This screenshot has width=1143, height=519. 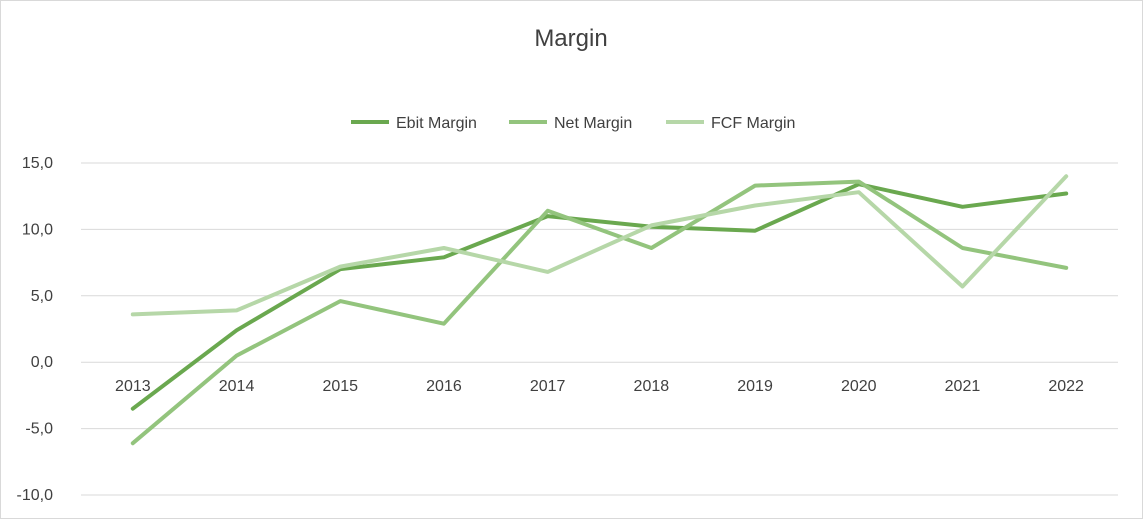 I want to click on x-tick-label: 2013, so click(x=133, y=386).